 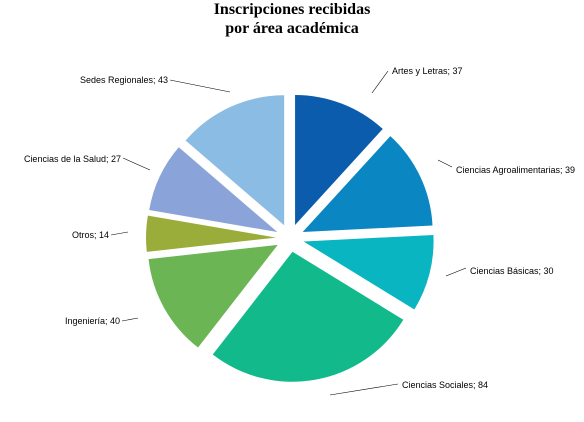 I want to click on slice-label: Ciencias Básicas; 30, so click(x=512, y=271).